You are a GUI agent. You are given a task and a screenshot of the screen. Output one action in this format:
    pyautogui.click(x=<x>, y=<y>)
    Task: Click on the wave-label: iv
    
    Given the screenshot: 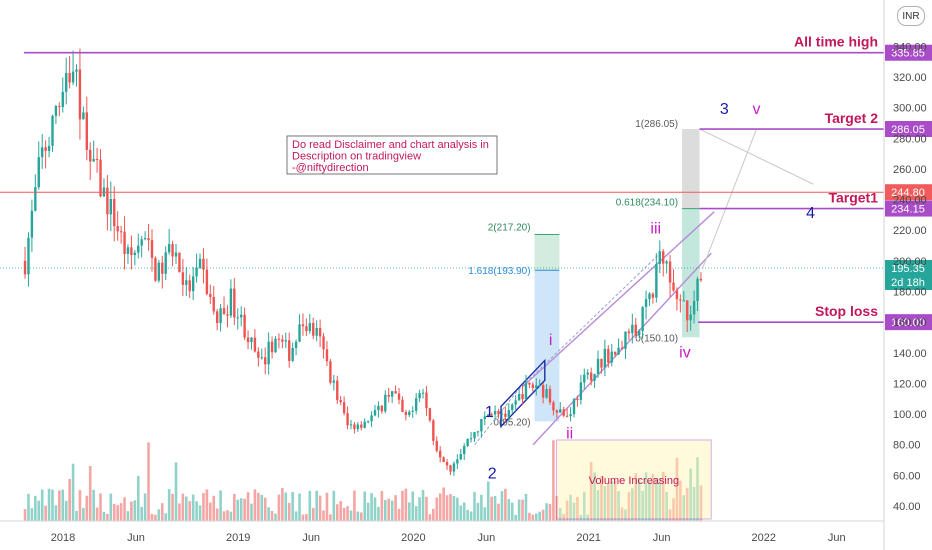 What is the action you would take?
    pyautogui.click(x=685, y=352)
    